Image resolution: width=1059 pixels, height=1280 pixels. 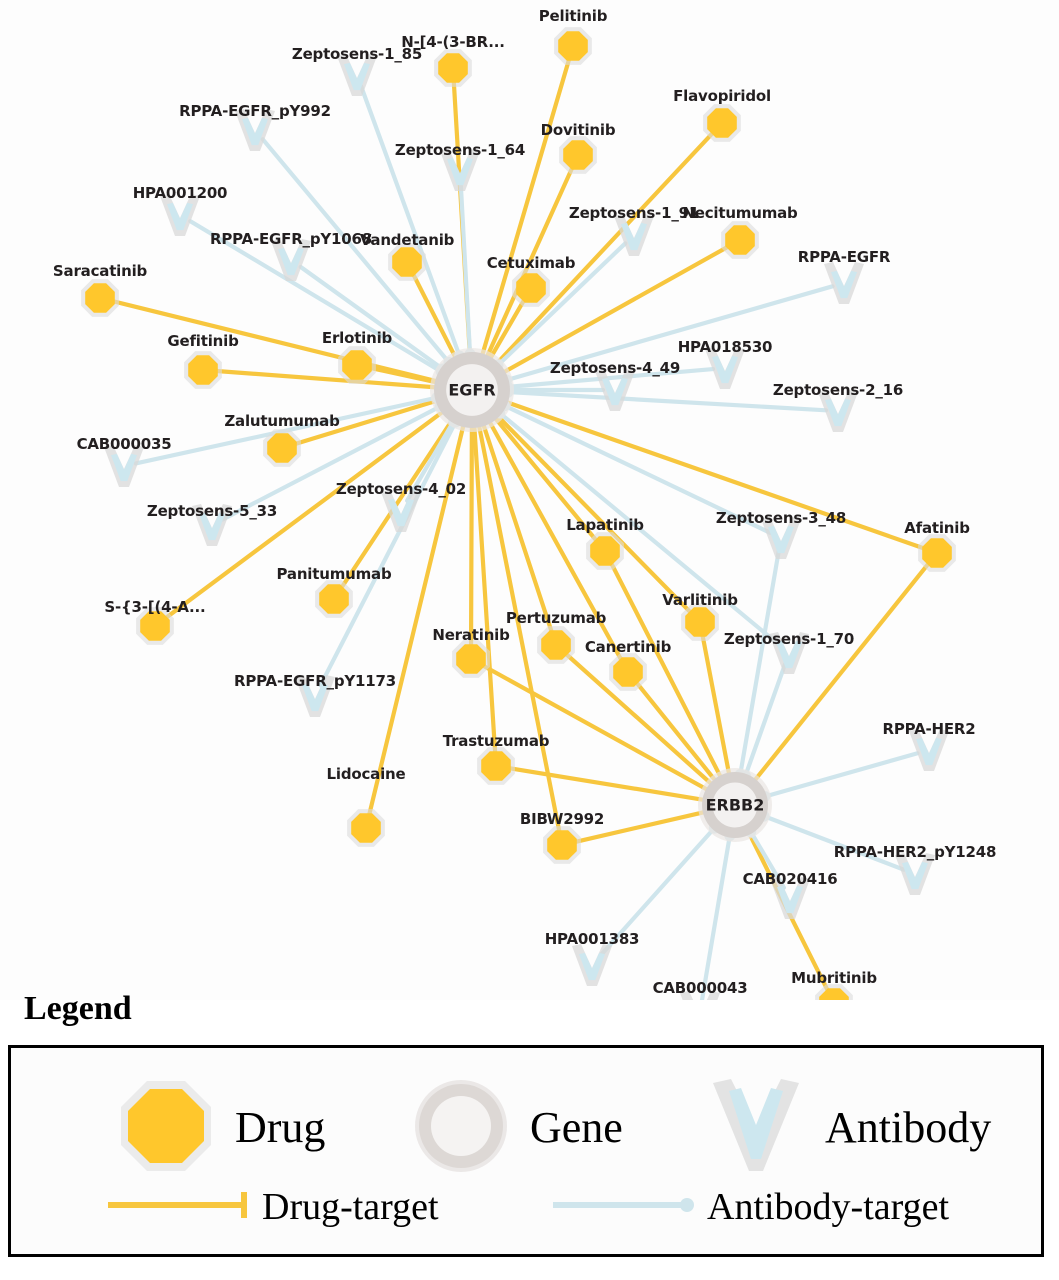 I want to click on drug-node-label: Vandetanib, so click(x=407, y=240).